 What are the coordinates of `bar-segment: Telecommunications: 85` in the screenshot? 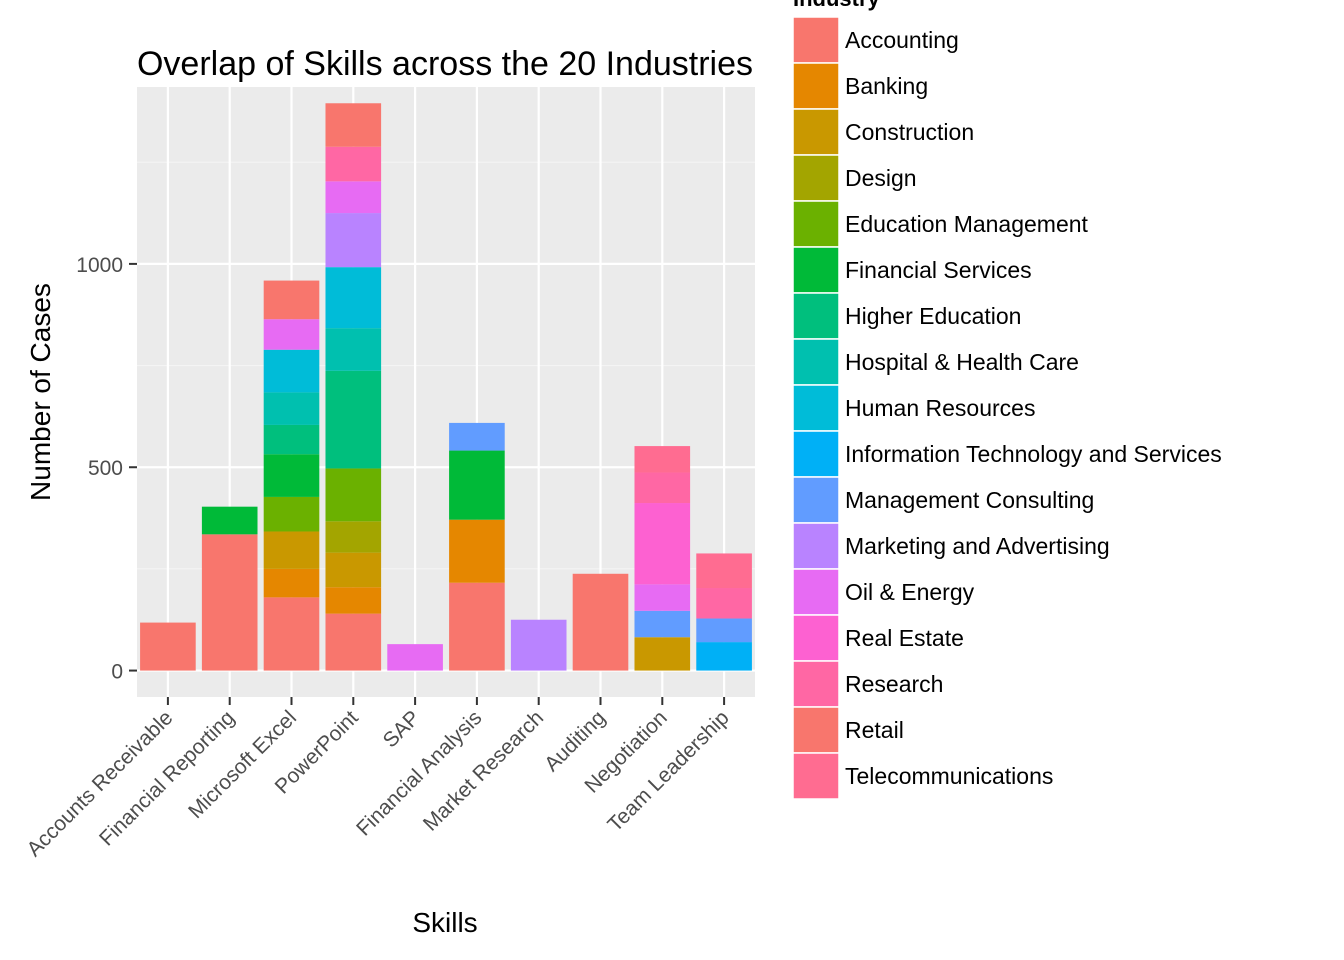 It's located at (724, 571).